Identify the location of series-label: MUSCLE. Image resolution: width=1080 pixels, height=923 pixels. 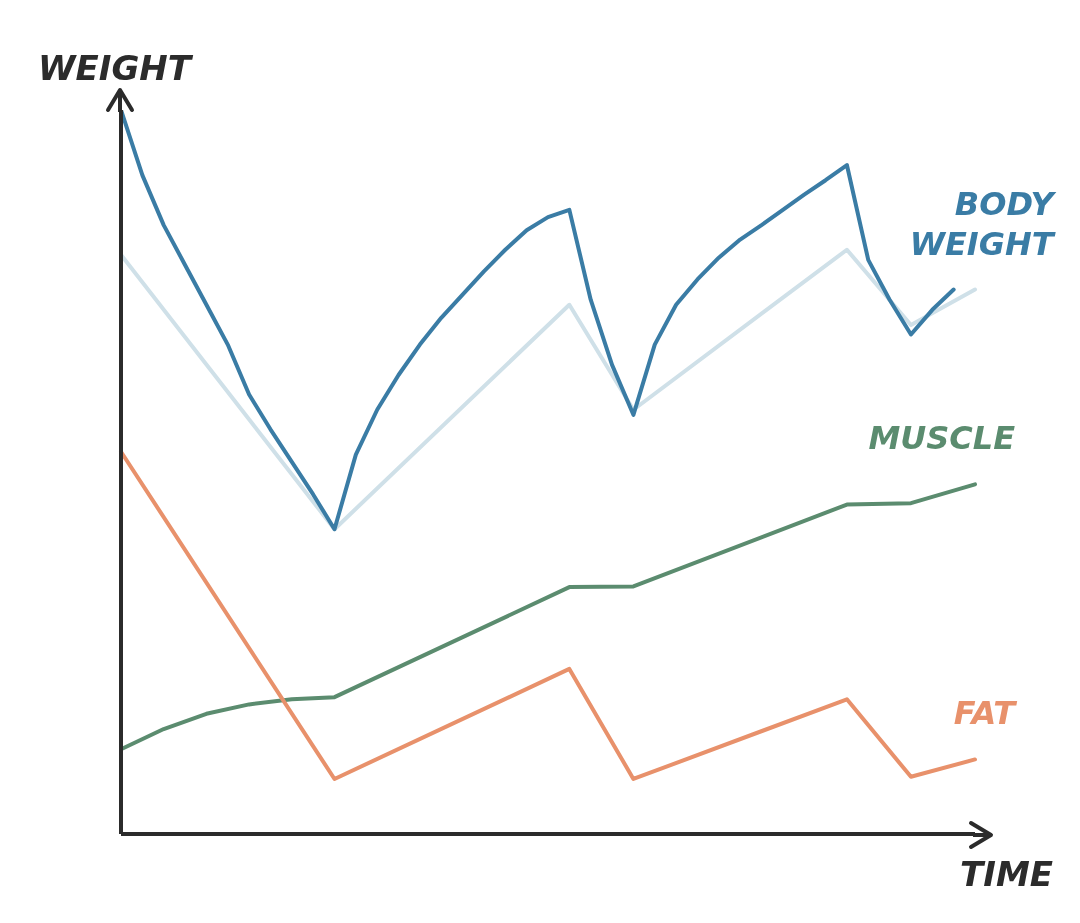
(942, 438).